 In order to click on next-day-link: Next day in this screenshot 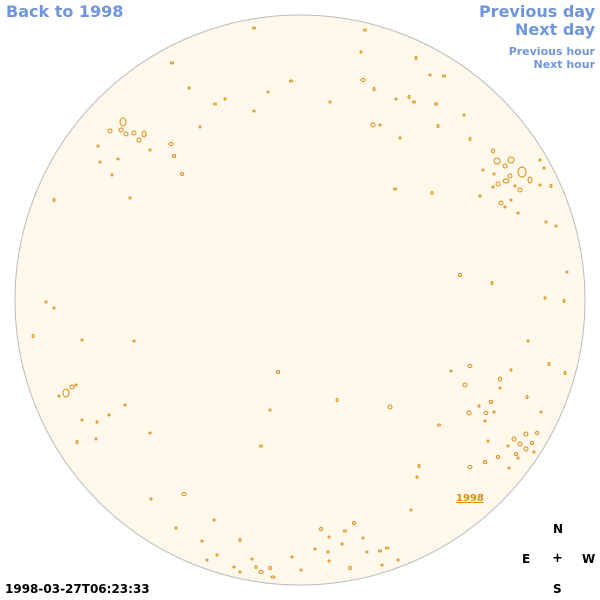, I will do `click(555, 29)`.